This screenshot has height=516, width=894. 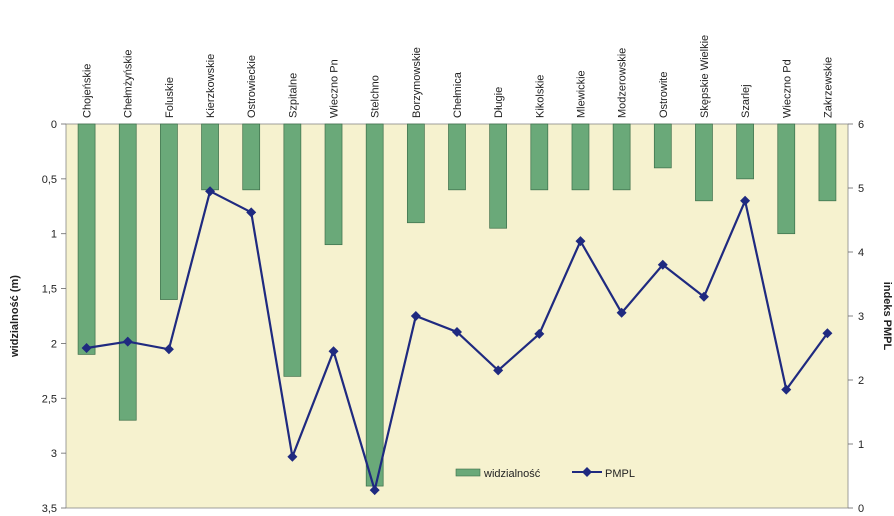 What do you see at coordinates (623, 83) in the screenshot?
I see `category-label: Modzerowskie` at bounding box center [623, 83].